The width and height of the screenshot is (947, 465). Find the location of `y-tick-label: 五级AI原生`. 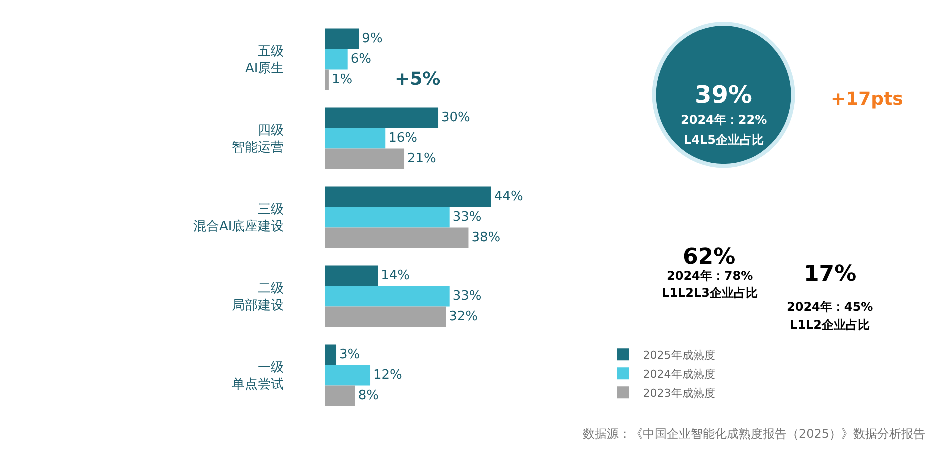

y-tick-label: 五级AI原生 is located at coordinates (264, 60).